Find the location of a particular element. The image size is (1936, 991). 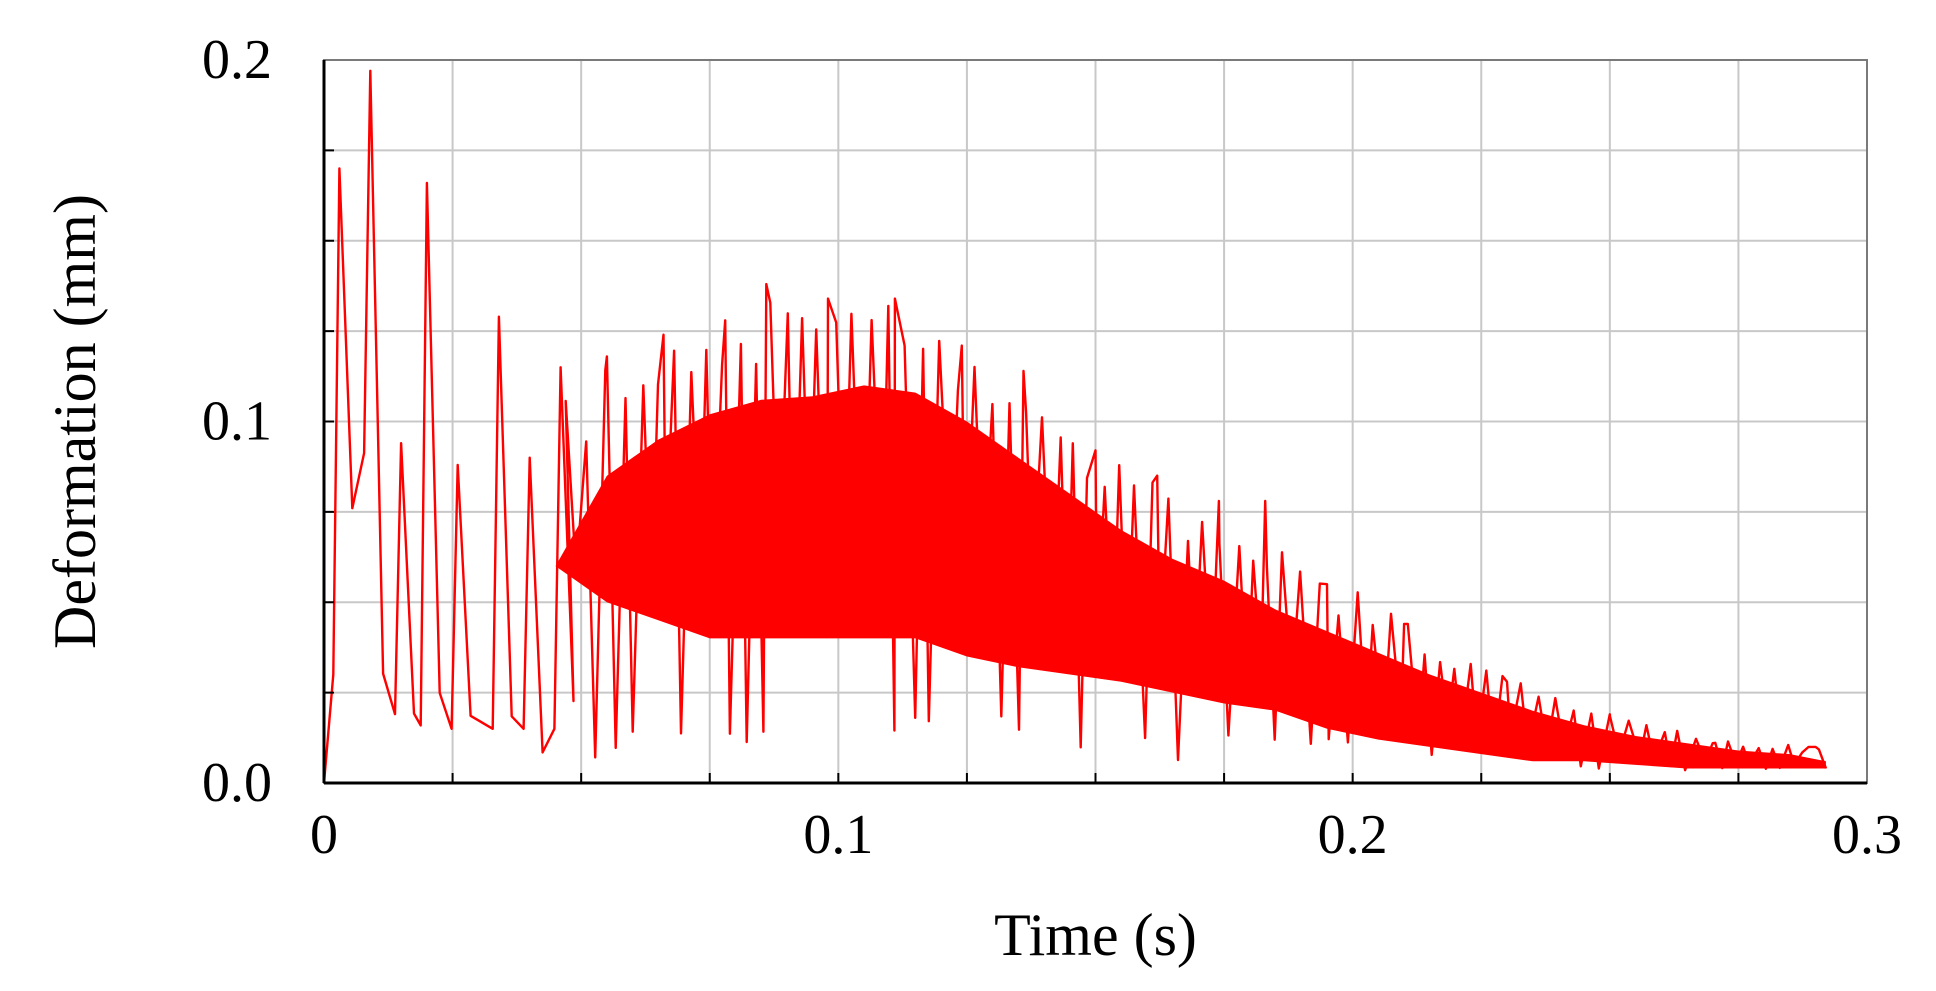

y-axis-title: Deformation (mm) is located at coordinates (75, 421).